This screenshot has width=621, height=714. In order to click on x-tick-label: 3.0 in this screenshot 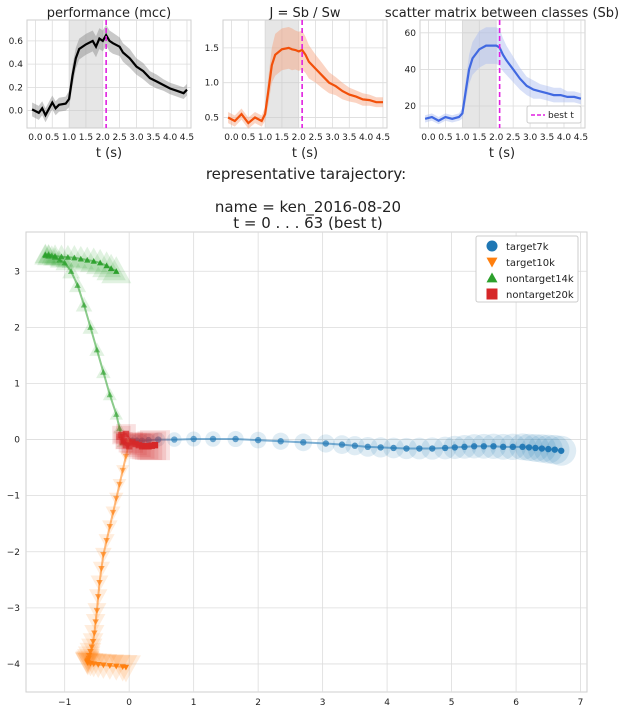, I will do `click(136, 138)`.